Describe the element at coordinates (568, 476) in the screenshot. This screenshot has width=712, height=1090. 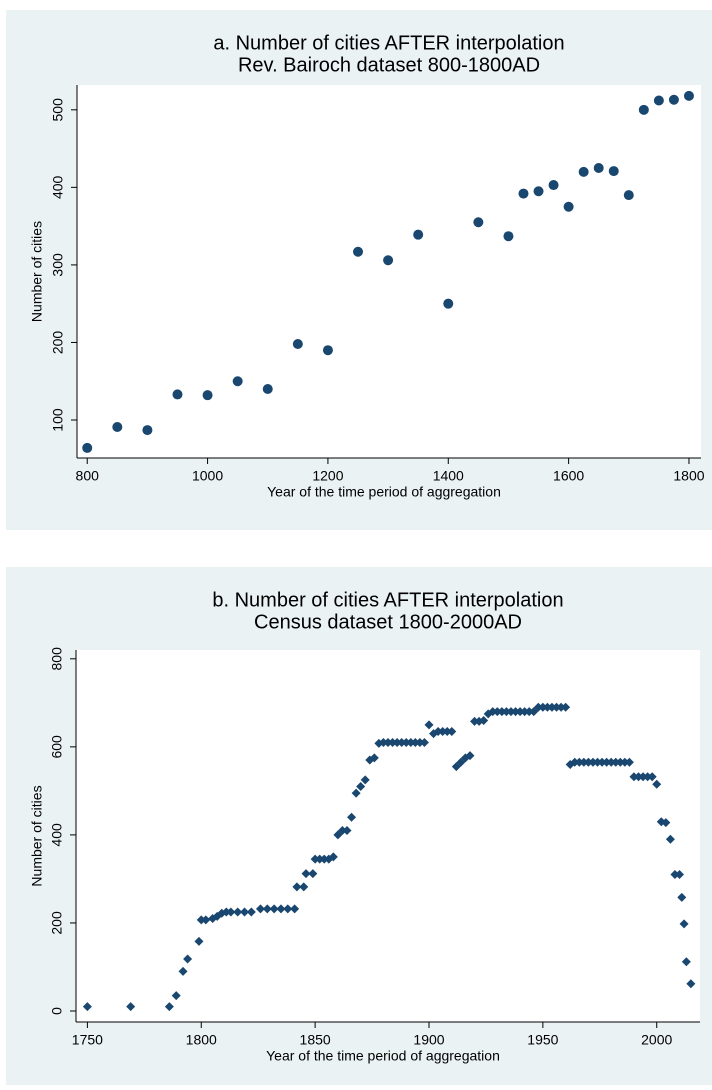
I see `x-tick-label: 1600` at that location.